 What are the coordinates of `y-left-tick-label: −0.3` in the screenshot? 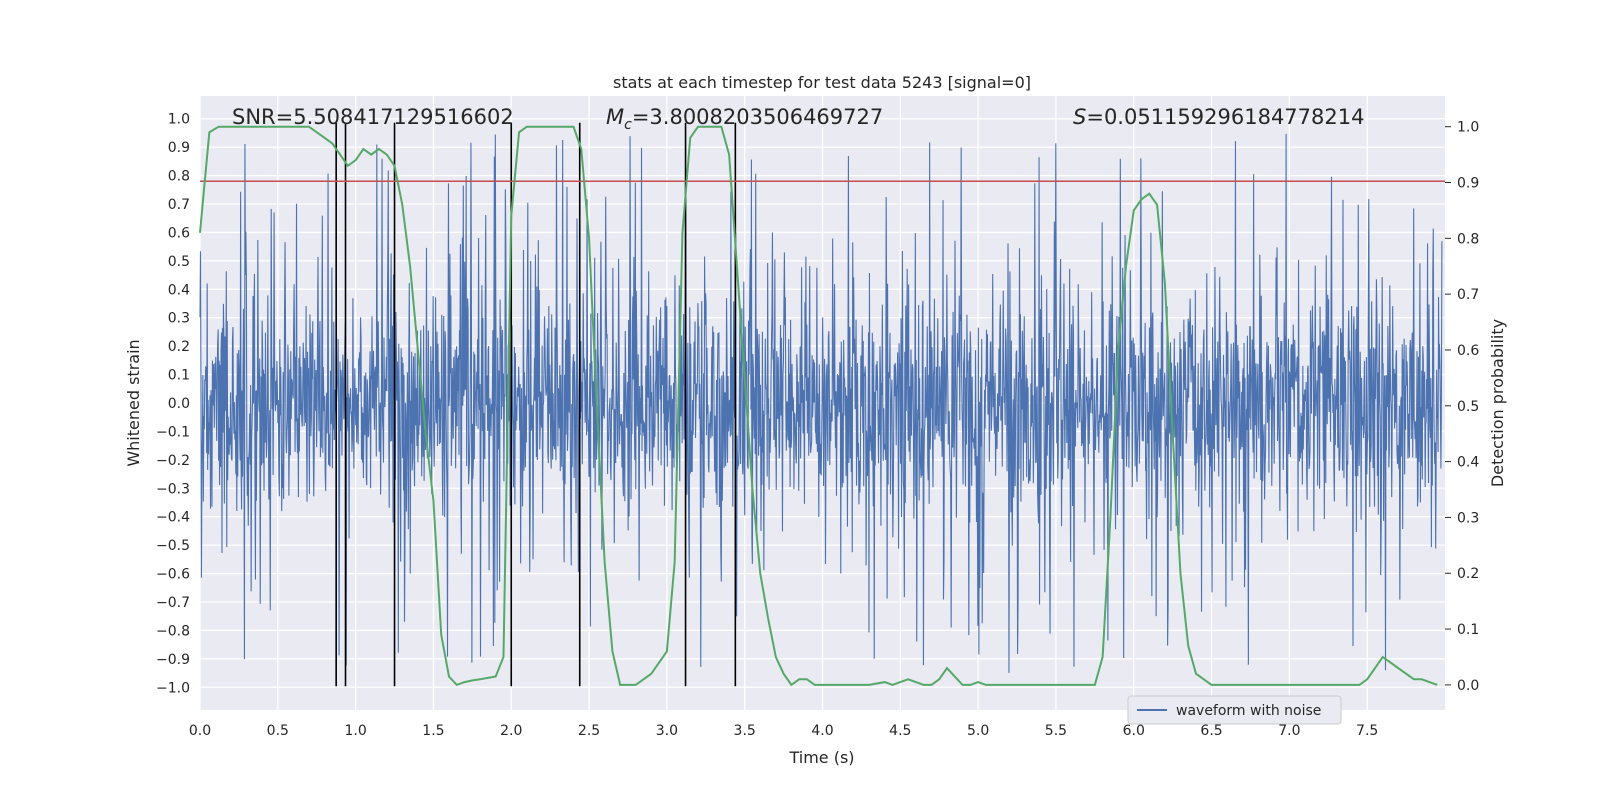 It's located at (173, 489).